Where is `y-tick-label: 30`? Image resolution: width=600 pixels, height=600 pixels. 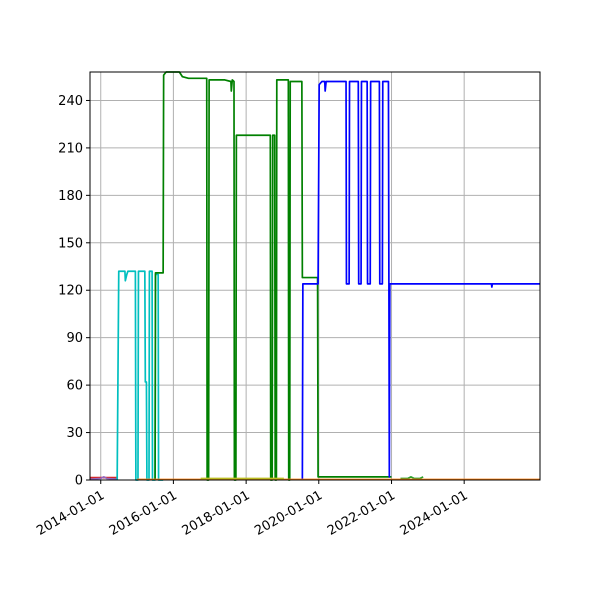 y-tick-label: 30 is located at coordinates (74, 433).